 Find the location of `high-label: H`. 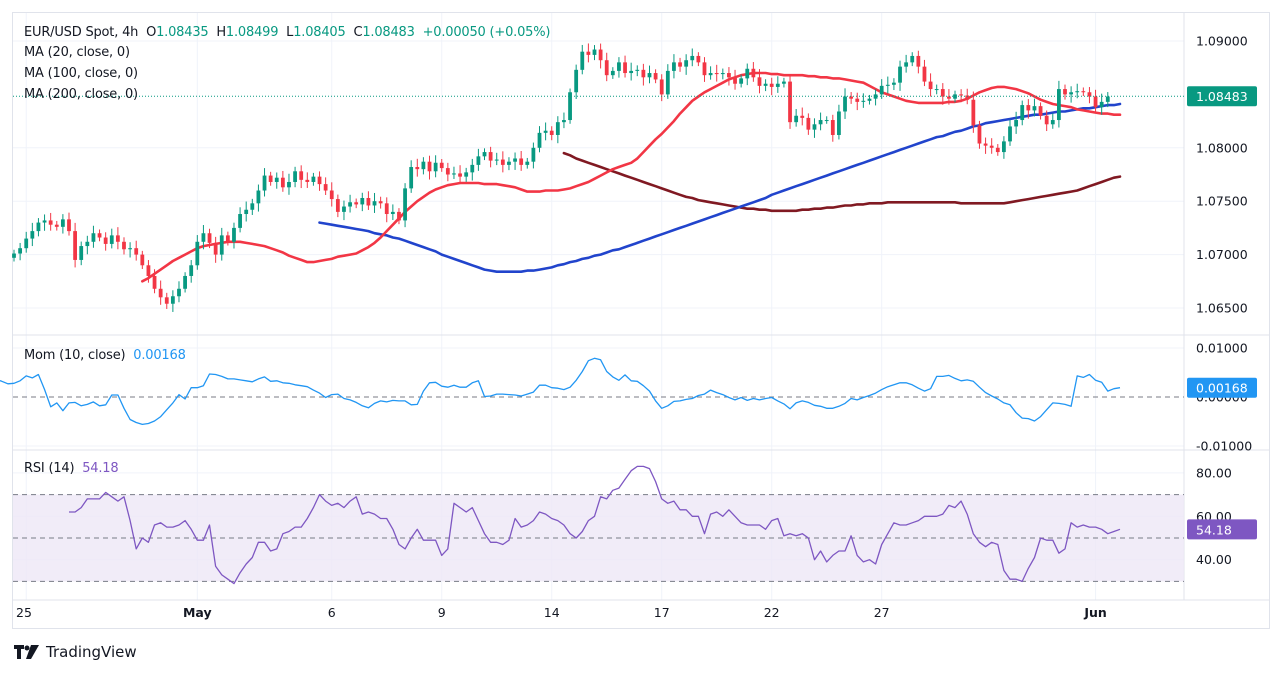

high-label: H is located at coordinates (221, 32).